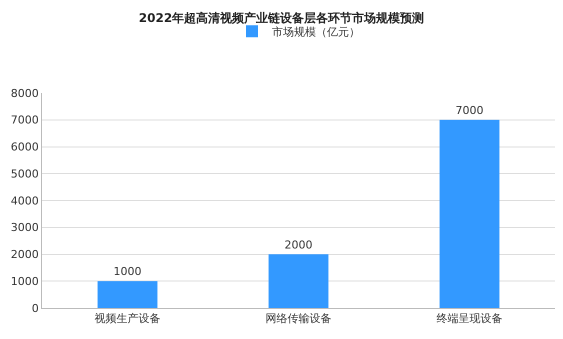  What do you see at coordinates (298, 245) in the screenshot?
I see `data-label: 2000` at bounding box center [298, 245].